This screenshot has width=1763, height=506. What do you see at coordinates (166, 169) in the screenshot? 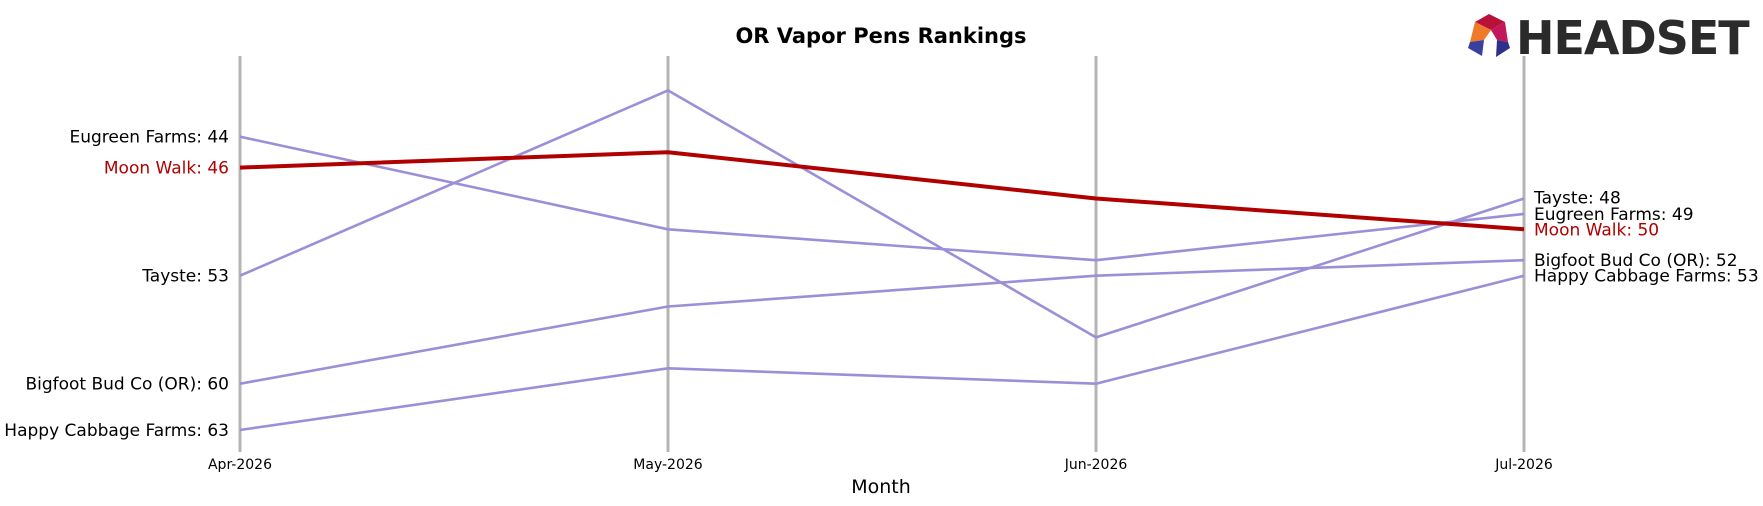
I see `start-label-moon-walk: Moon Walk: 46` at bounding box center [166, 169].